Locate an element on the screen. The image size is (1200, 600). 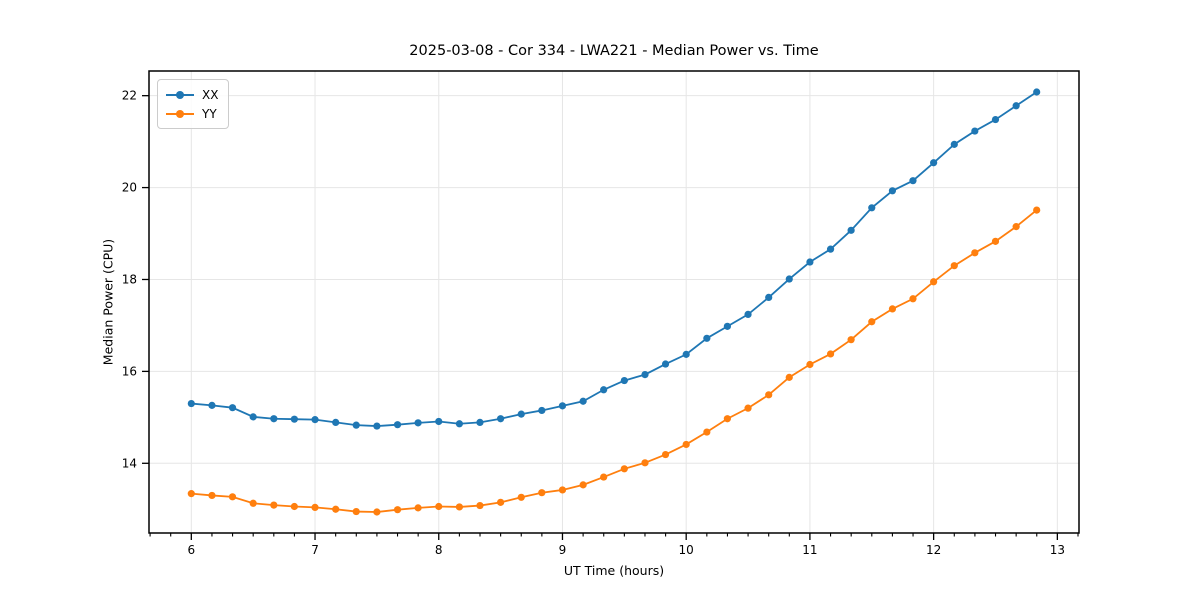
legend-dot-icon is located at coordinates (180, 113).